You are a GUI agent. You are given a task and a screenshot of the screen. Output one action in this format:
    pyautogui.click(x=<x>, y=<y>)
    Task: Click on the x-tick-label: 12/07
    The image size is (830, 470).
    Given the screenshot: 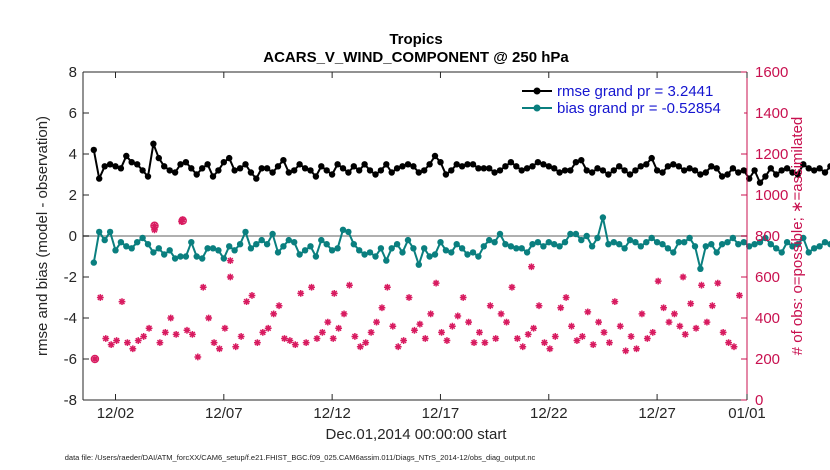 What is the action you would take?
    pyautogui.click(x=224, y=413)
    